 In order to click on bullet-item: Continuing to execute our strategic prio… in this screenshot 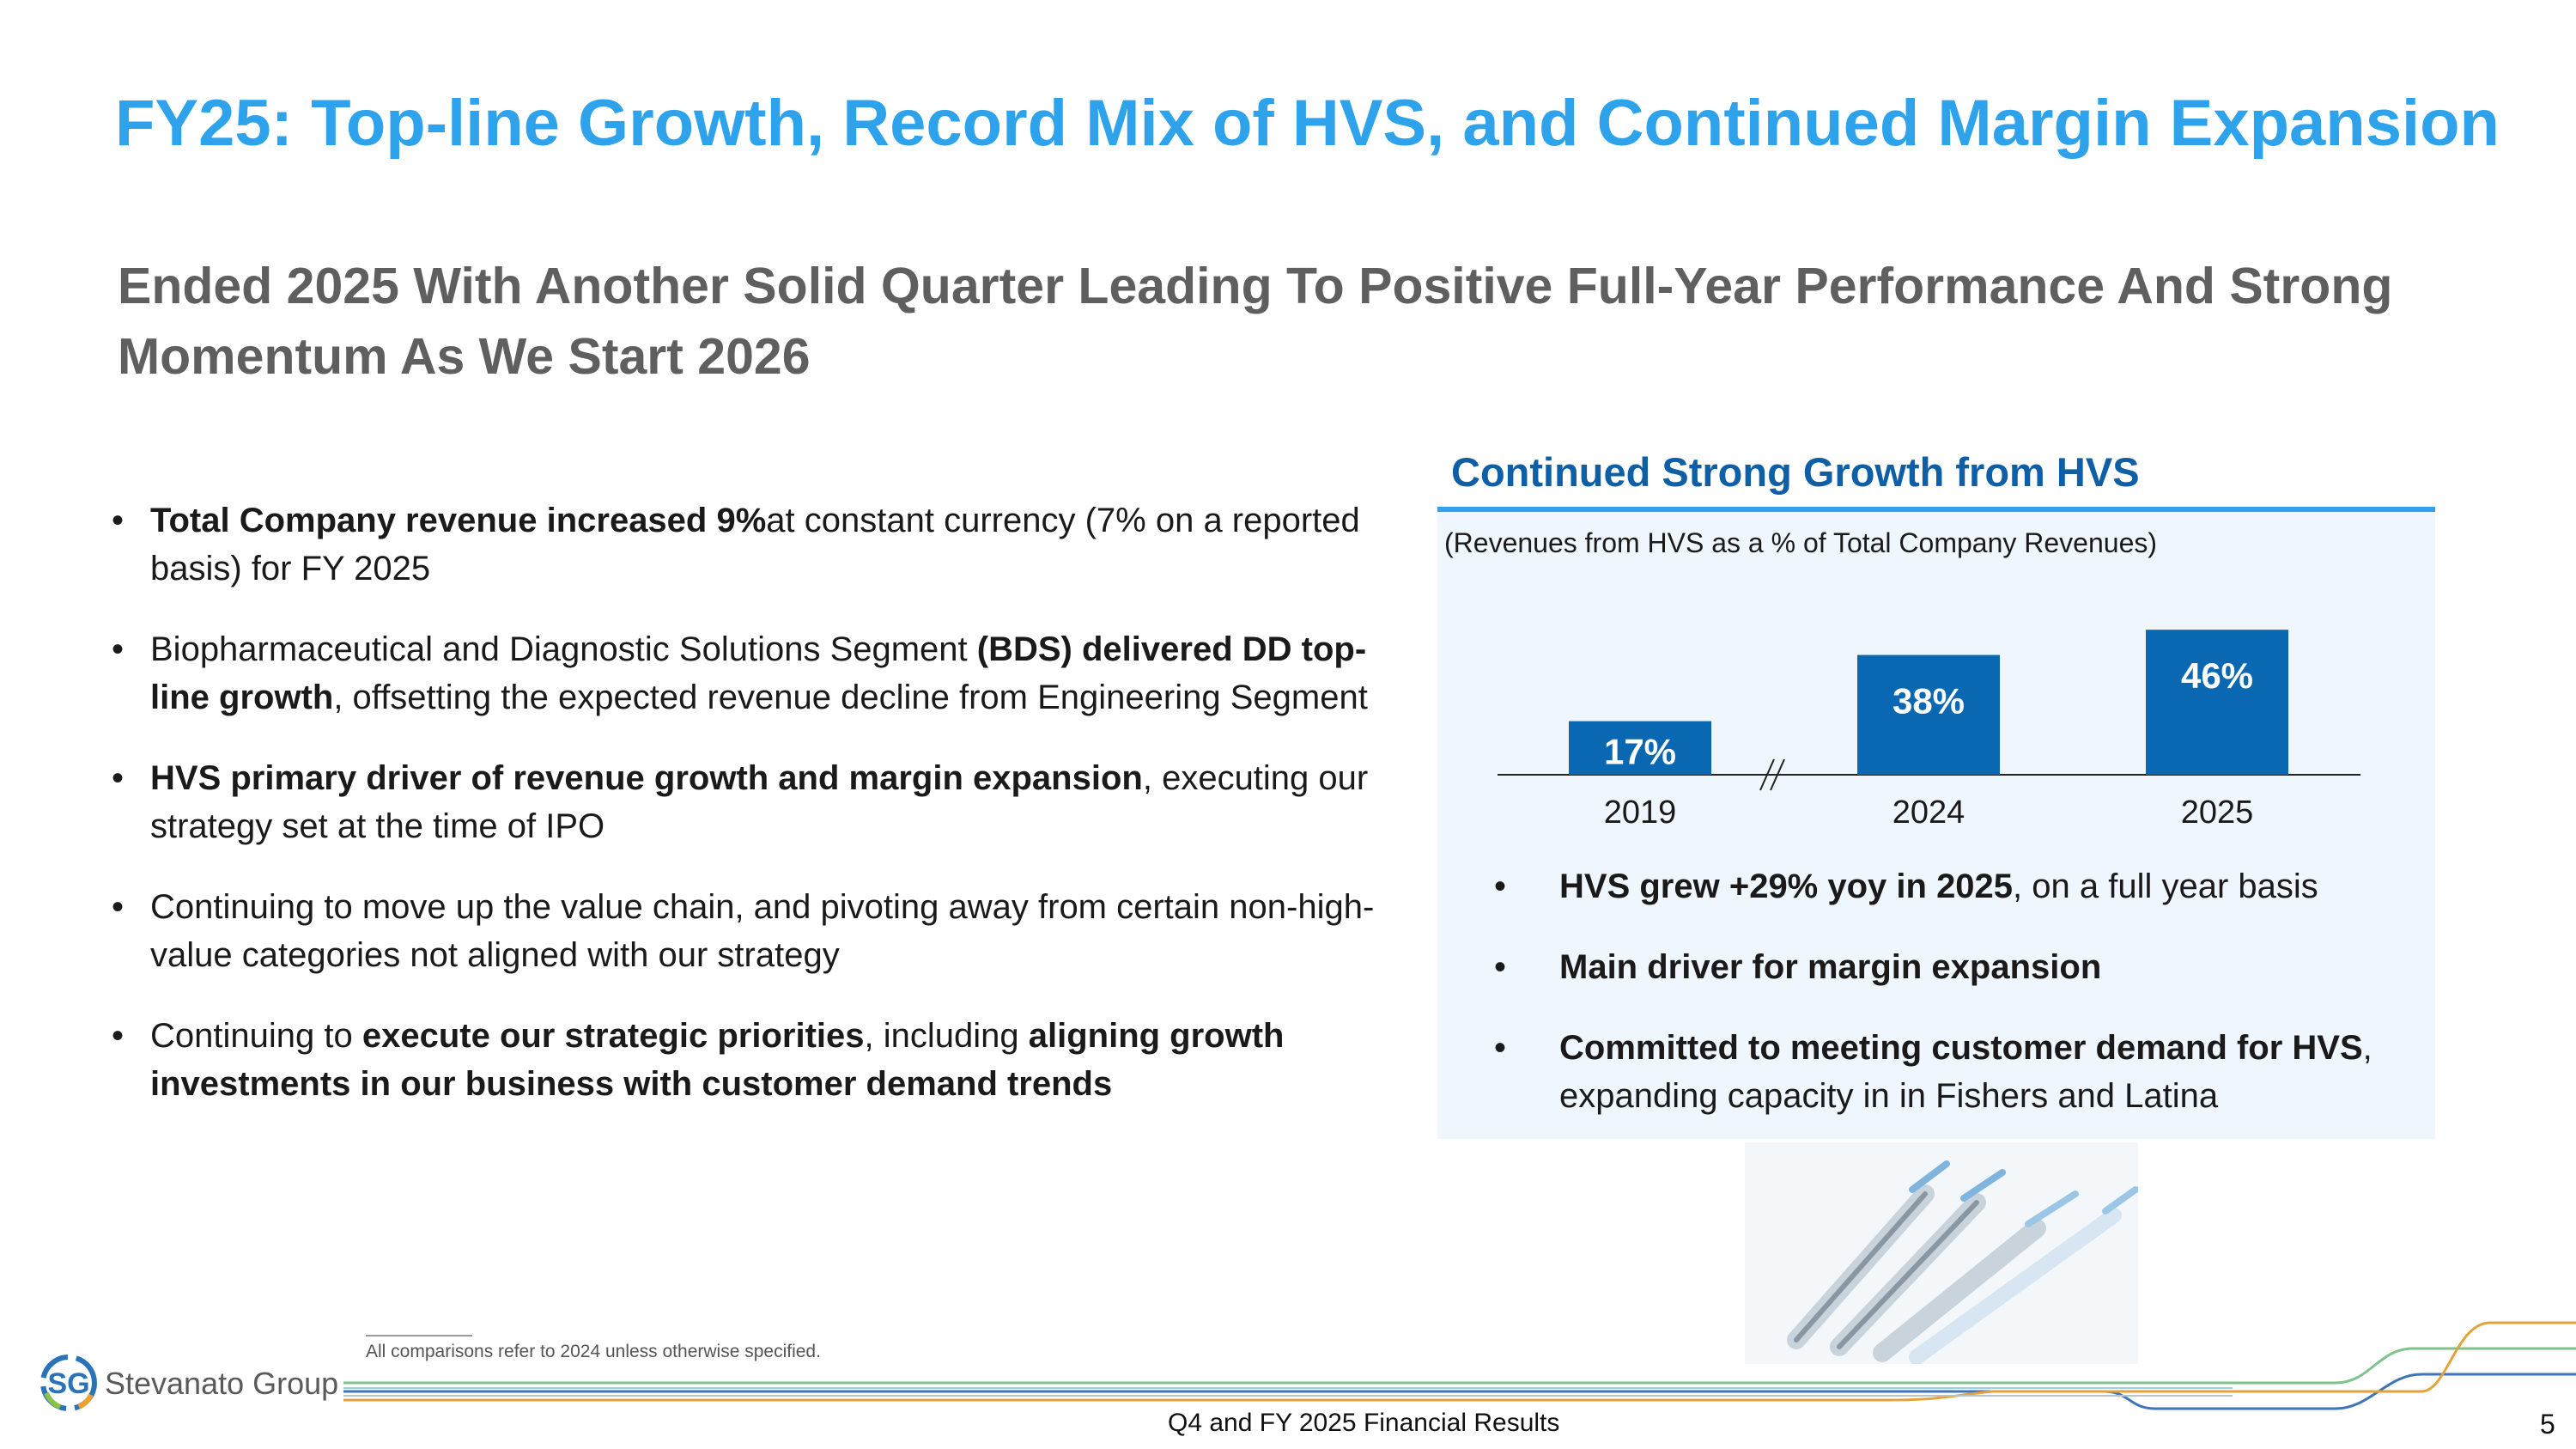, I will do `click(756, 1060)`.